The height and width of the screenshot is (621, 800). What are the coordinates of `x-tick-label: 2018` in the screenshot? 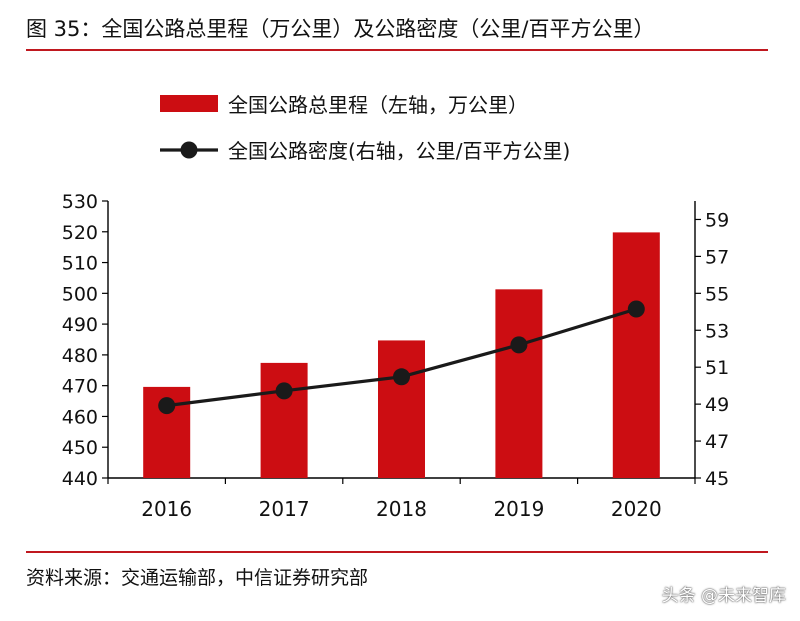 It's located at (401, 509).